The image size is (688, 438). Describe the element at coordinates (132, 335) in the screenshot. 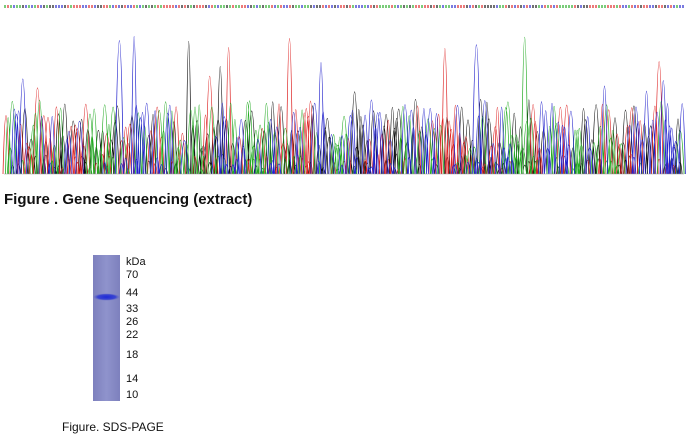

I see `marker-label: 22` at that location.